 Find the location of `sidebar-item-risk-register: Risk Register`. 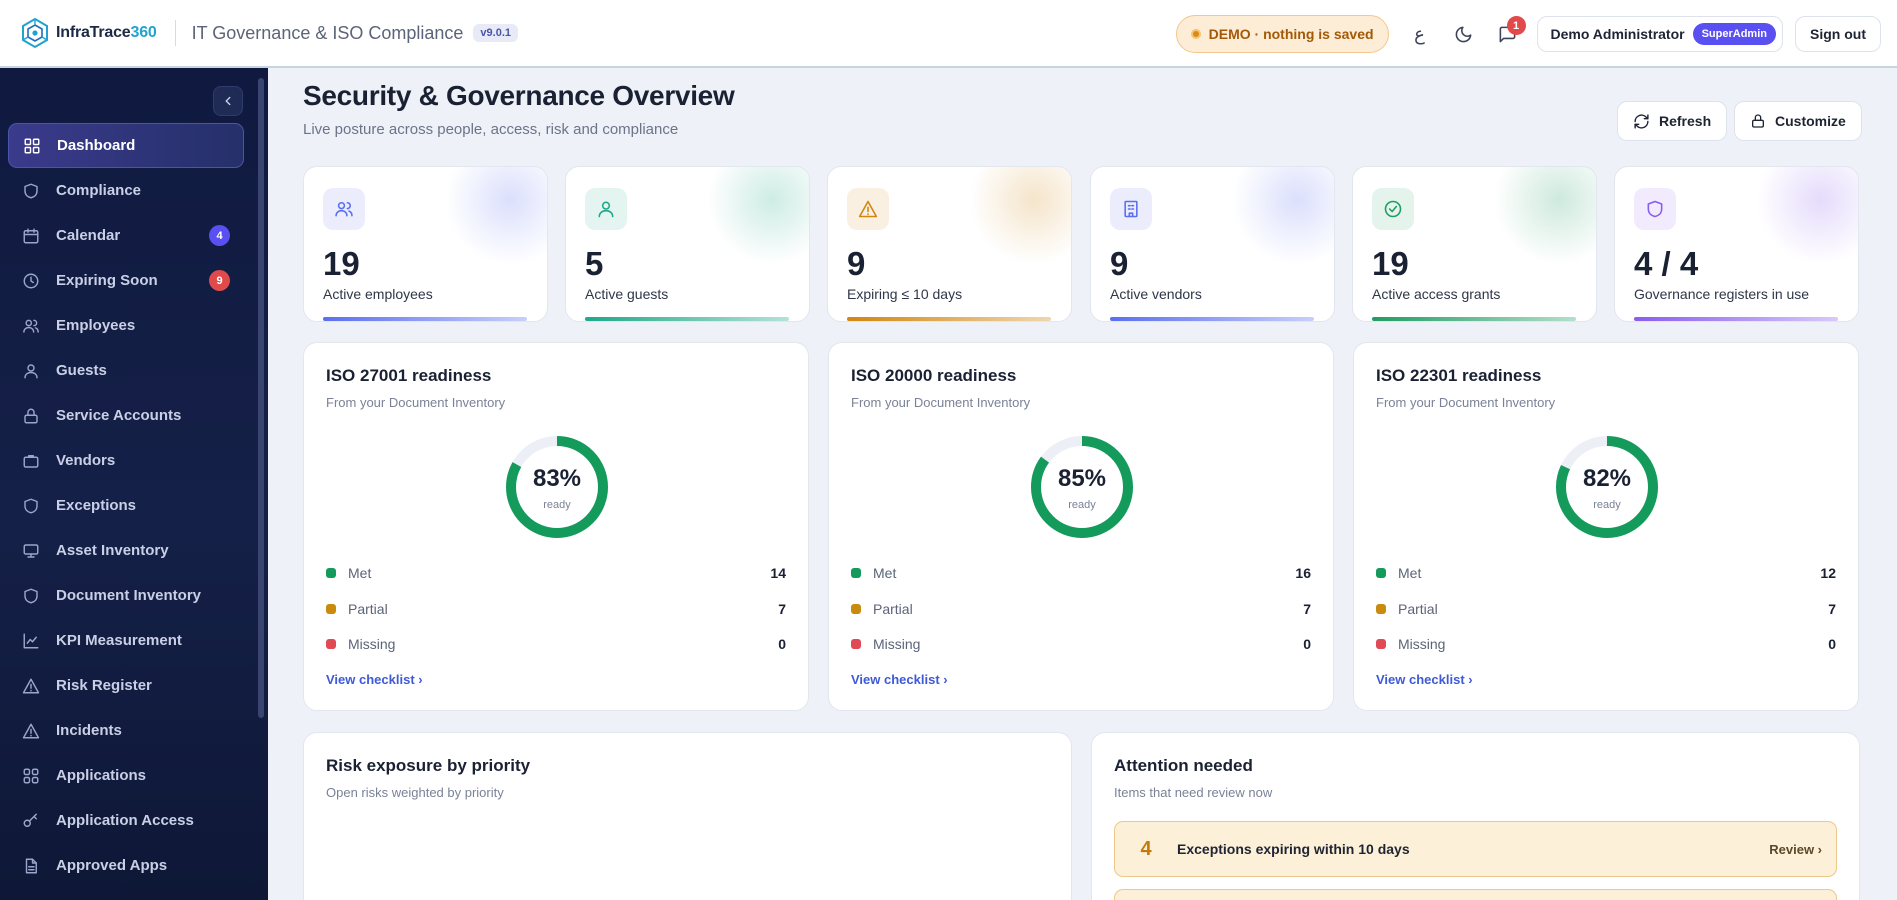

sidebar-item-risk-register: Risk Register is located at coordinates (126, 685).